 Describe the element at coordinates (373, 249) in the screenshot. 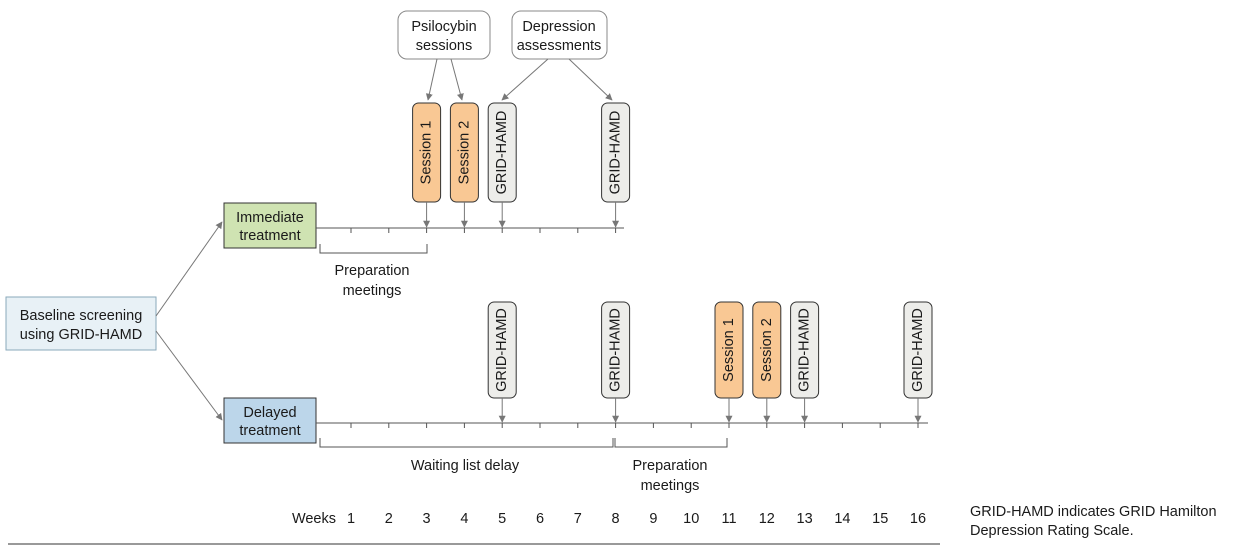

I see `immediate-prep-bracket-line` at that location.